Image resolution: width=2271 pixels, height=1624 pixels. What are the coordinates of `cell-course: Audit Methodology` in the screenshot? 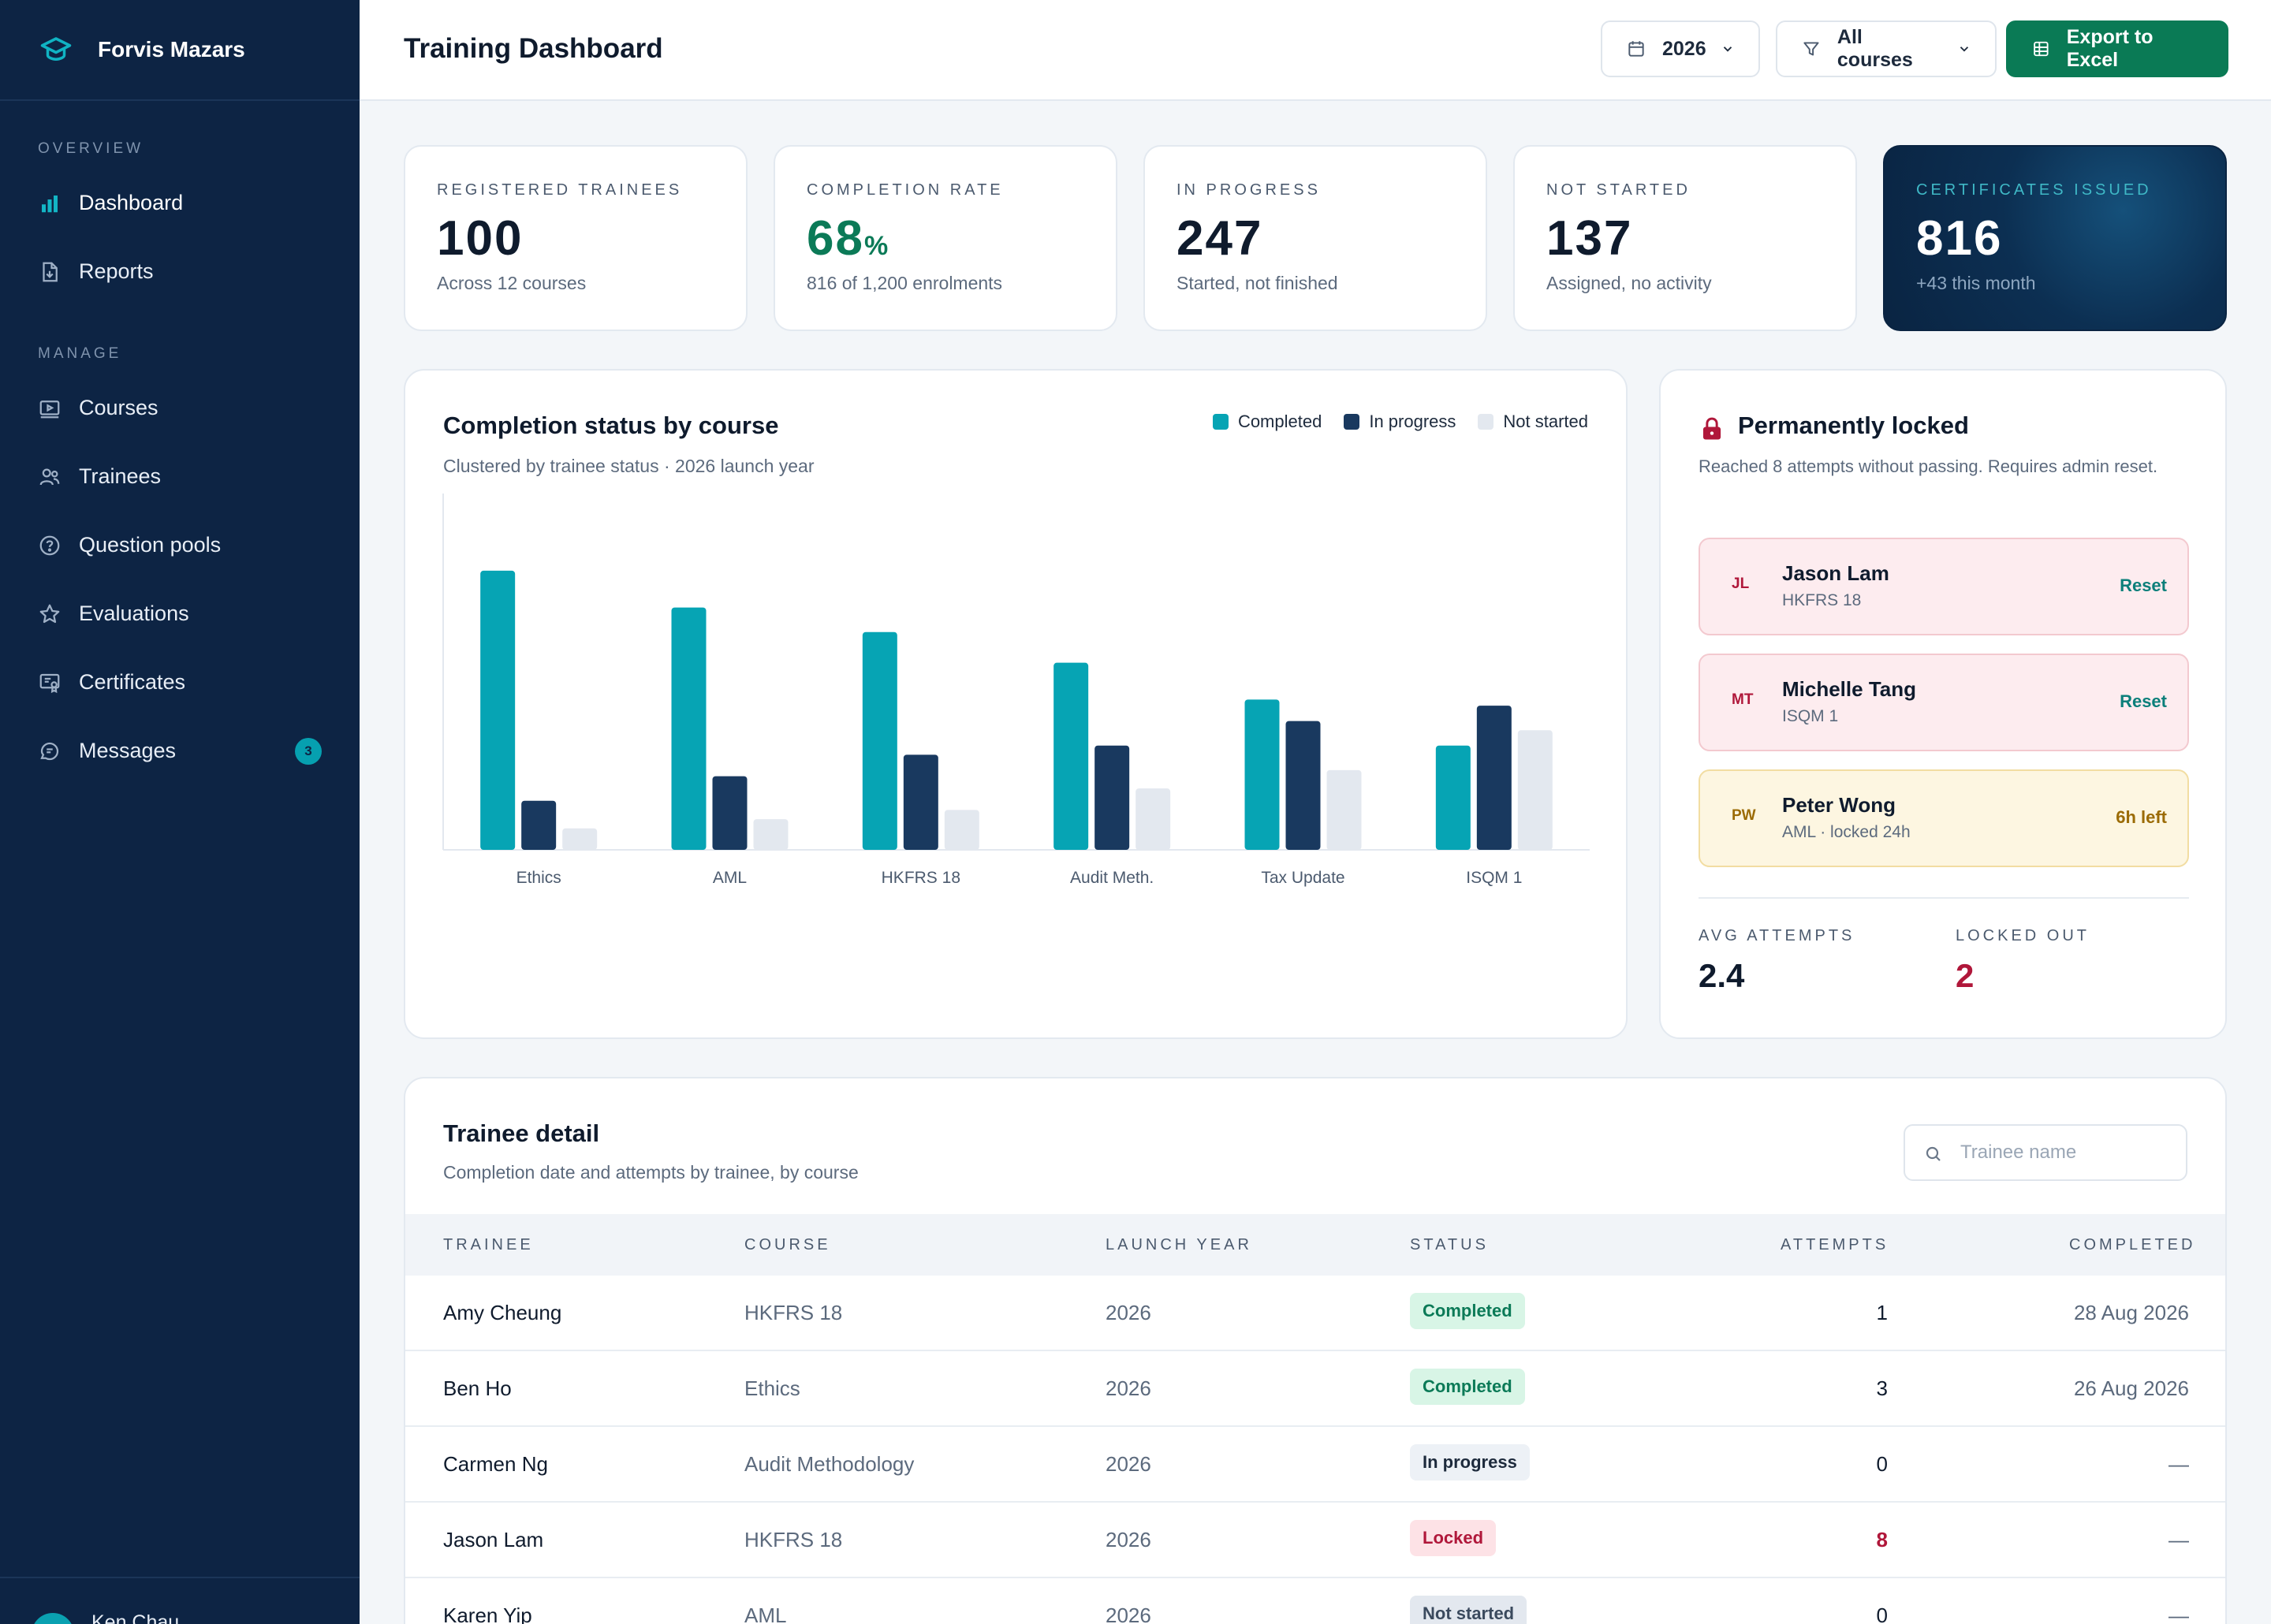 It's located at (829, 1464).